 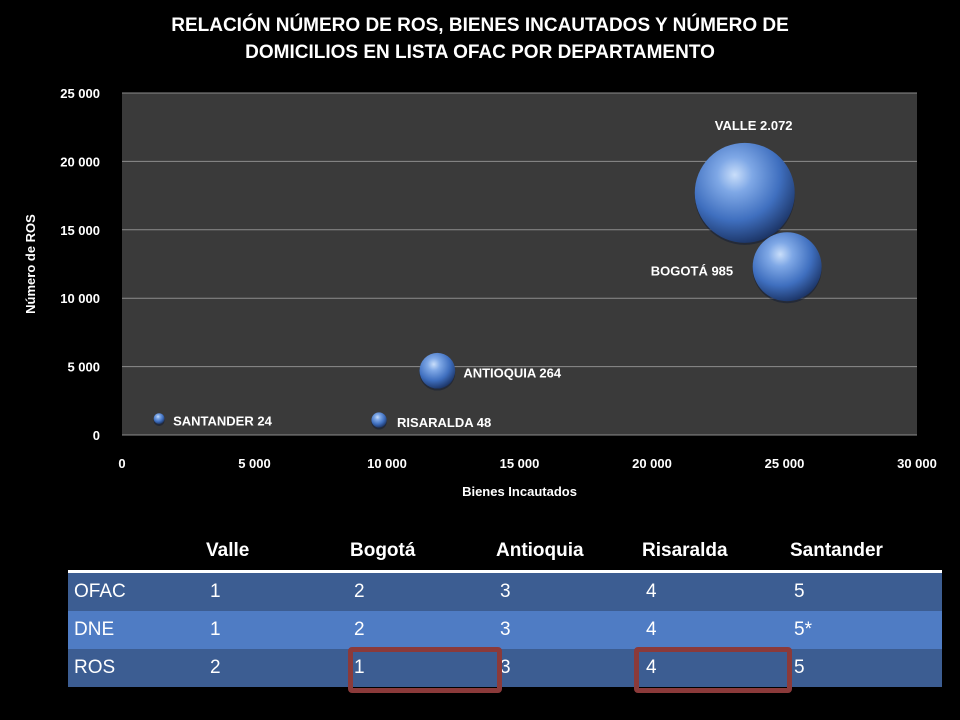 I want to click on table-header-valle: Valle, so click(x=228, y=550).